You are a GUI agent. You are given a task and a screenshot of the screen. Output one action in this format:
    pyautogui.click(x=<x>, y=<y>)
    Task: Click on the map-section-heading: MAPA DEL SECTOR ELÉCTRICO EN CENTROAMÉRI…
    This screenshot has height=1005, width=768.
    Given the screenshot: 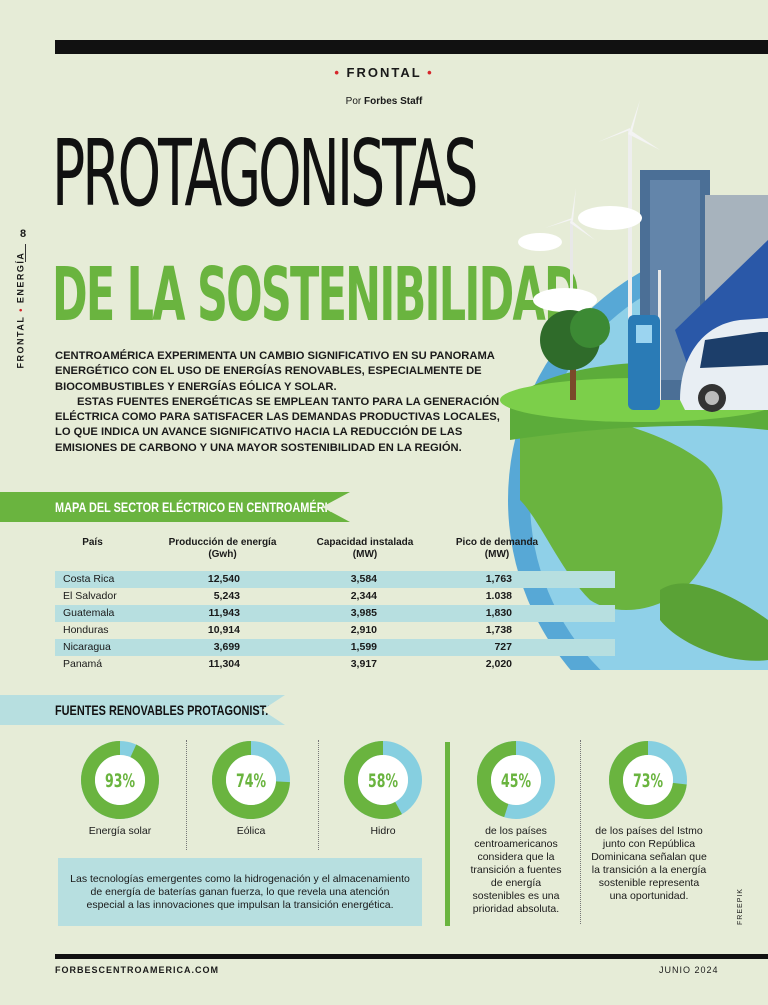 What is the action you would take?
    pyautogui.click(x=175, y=507)
    